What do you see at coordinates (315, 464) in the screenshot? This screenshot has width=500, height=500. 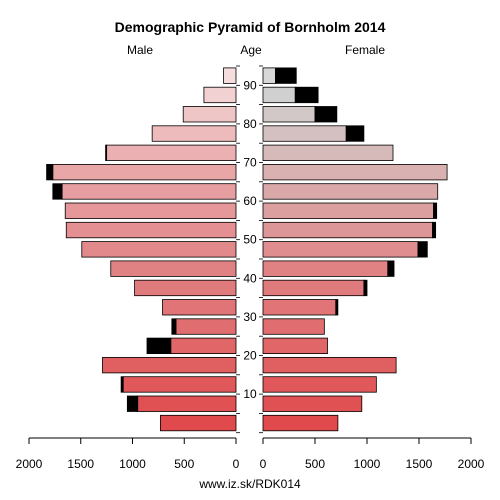 I see `female-x-tick-label: 500` at bounding box center [315, 464].